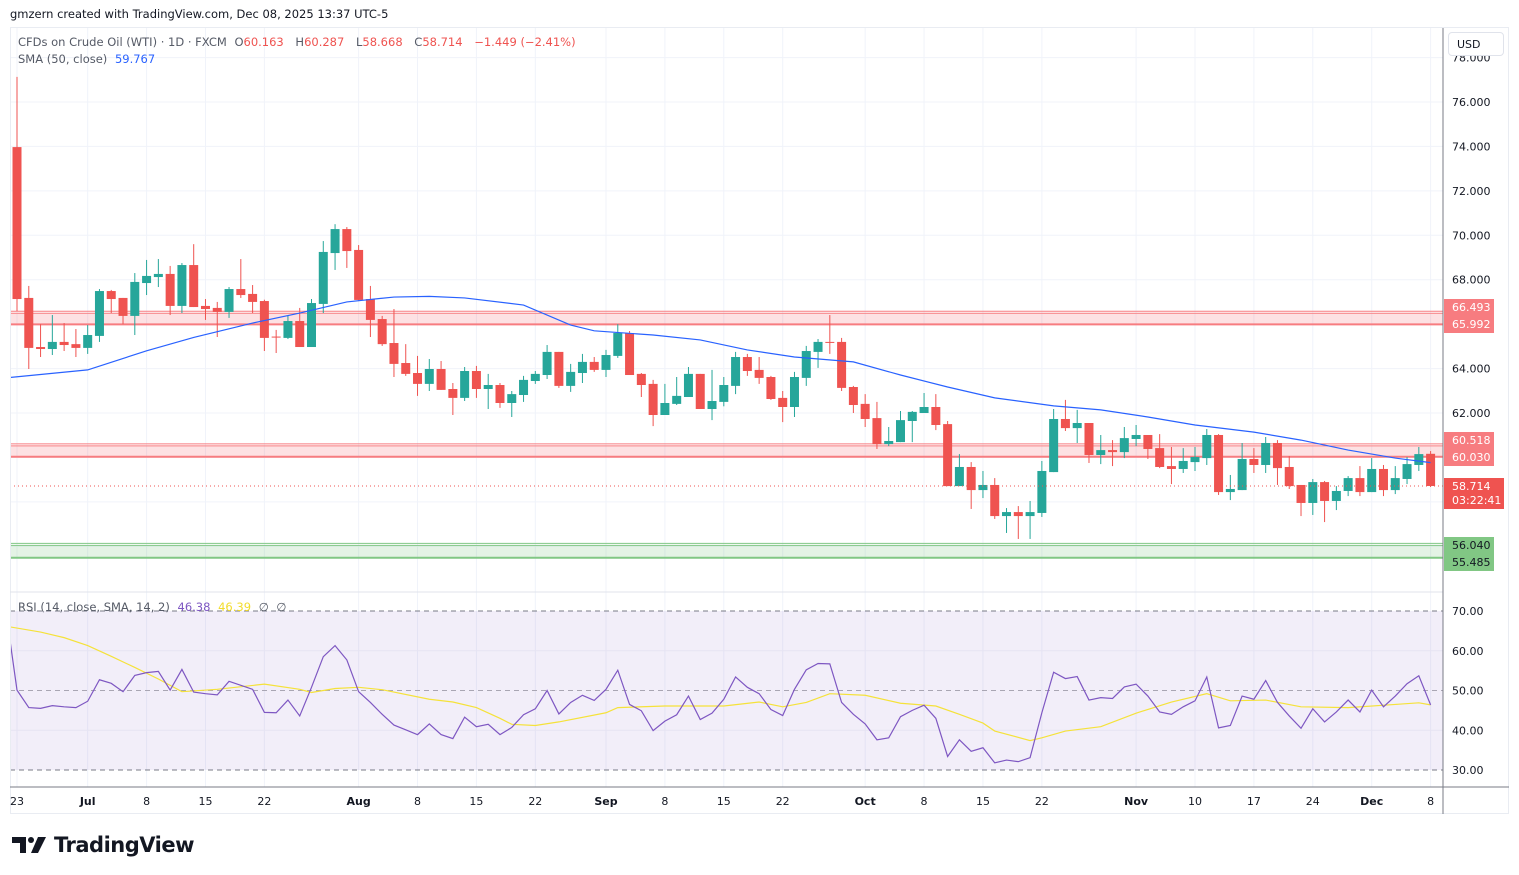 This screenshot has height=875, width=1519. I want to click on sma-label: SMA (50, close), so click(63, 59).